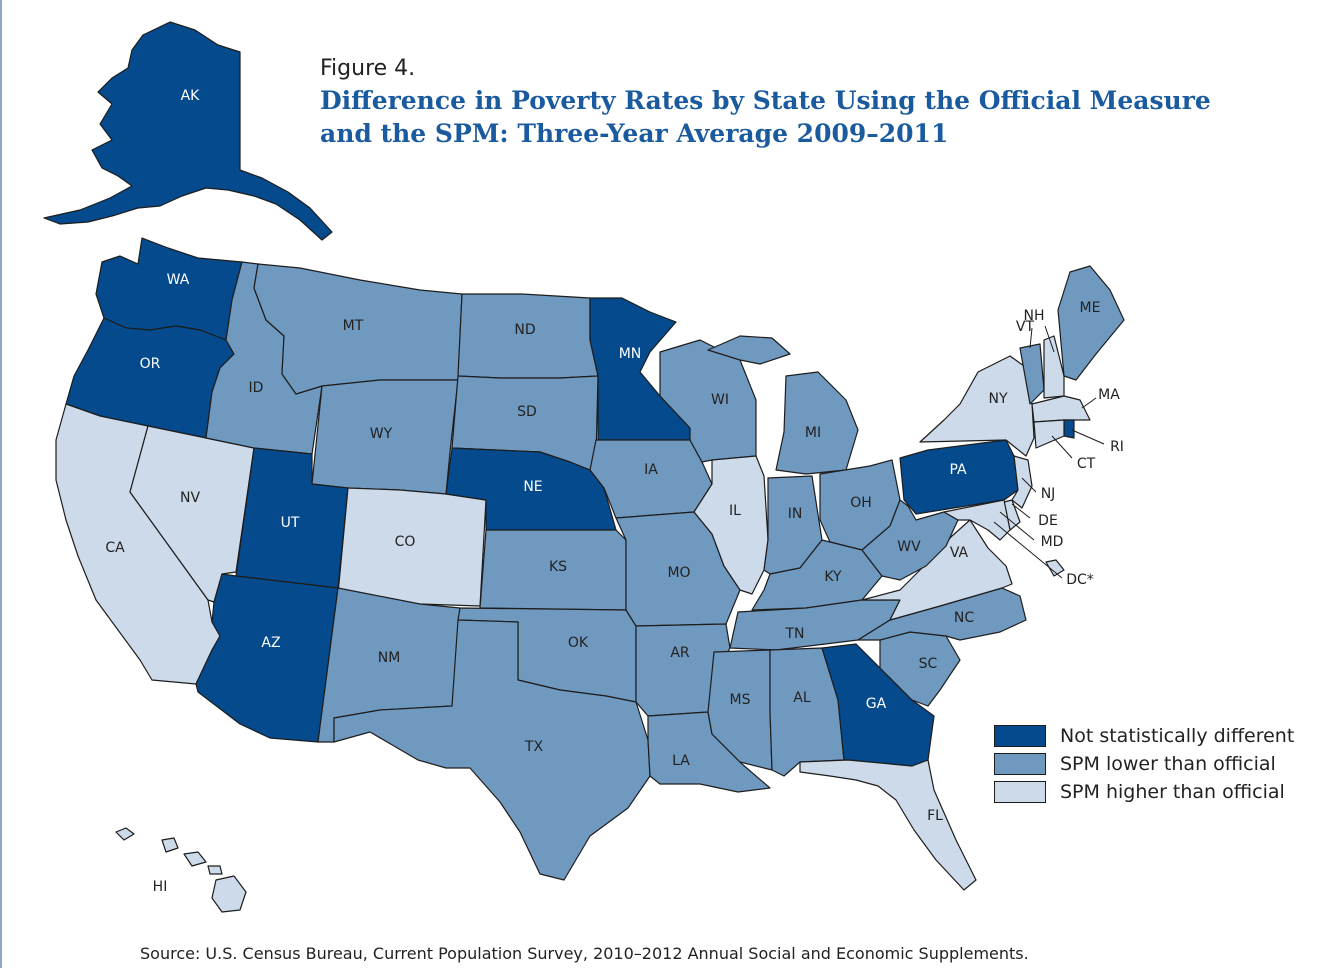 Image resolution: width=1342 pixels, height=968 pixels. Describe the element at coordinates (115, 548) in the screenshot. I see `state-label-ca: CA` at that location.